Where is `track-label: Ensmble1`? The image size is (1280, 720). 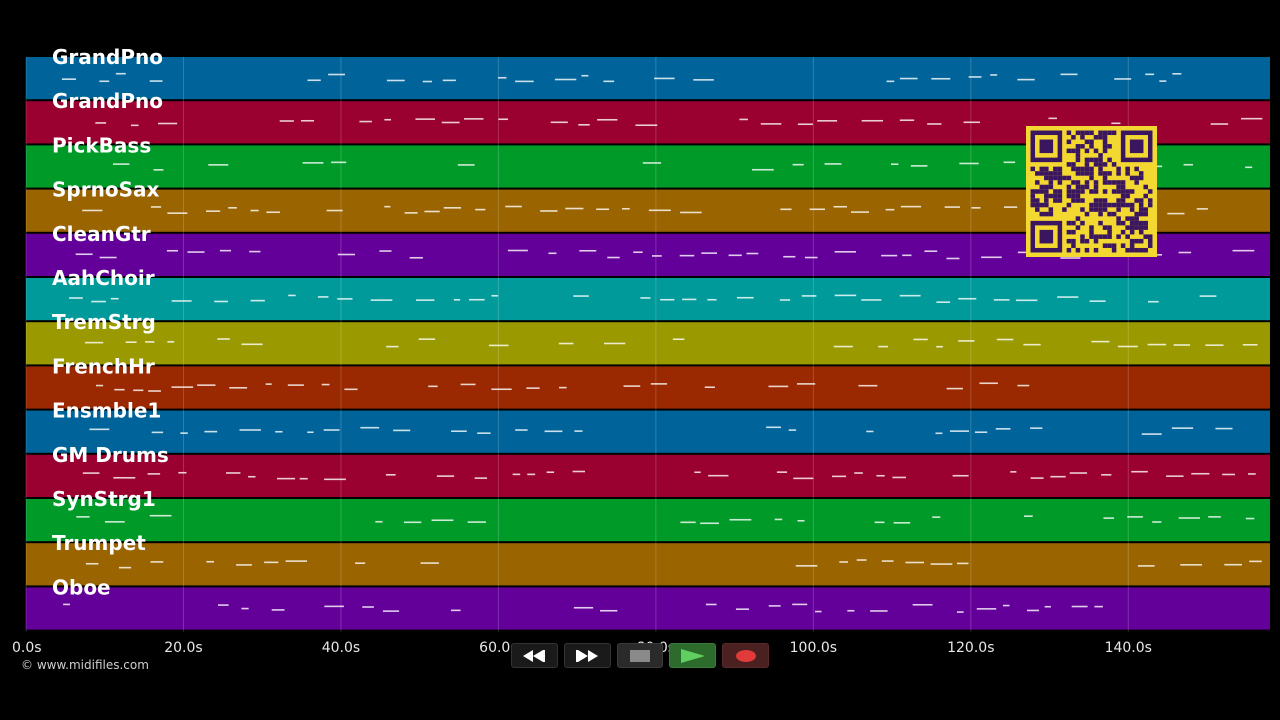
track-label: Ensmble1 is located at coordinates (106, 411).